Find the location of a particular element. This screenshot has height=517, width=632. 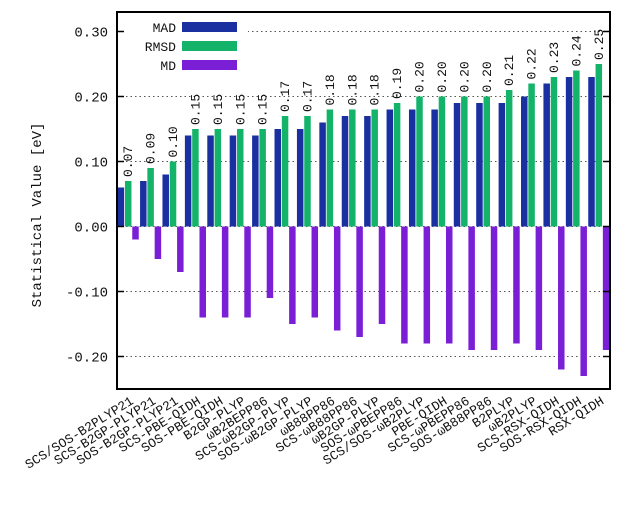

legend: MAD RMSD MD is located at coordinates (184, 44).